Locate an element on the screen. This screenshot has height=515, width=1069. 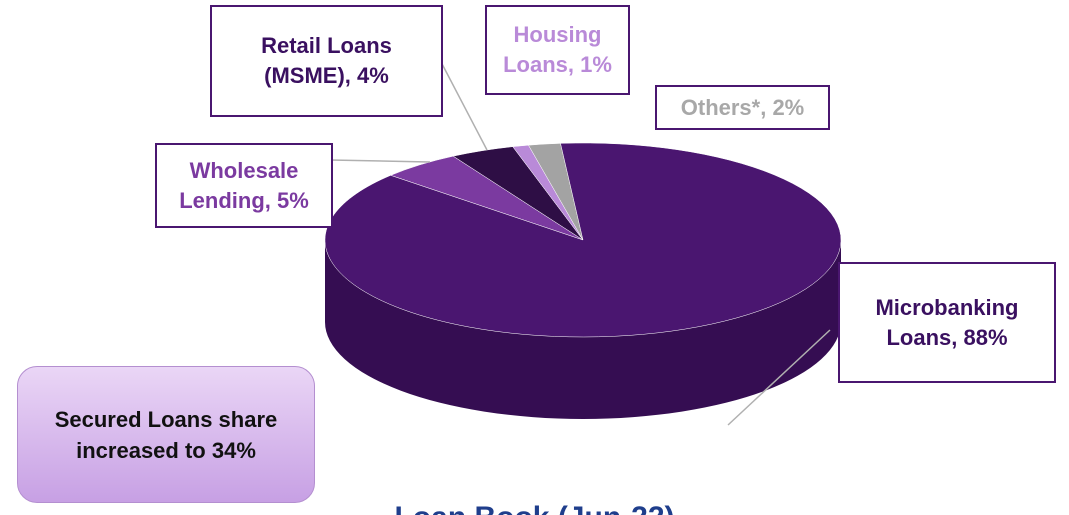
data-label: Others*, 2% is located at coordinates (742, 107).